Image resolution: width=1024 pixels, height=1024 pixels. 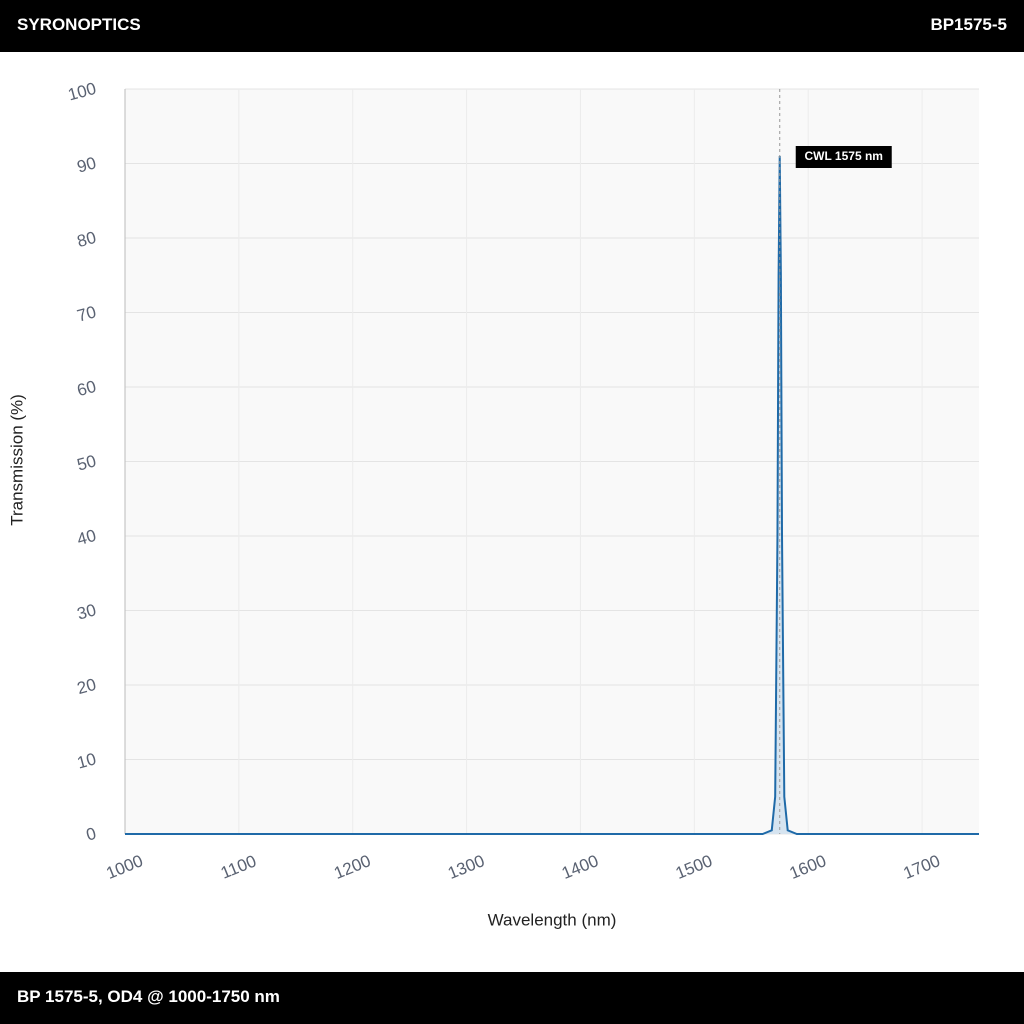 I want to click on annotation-text: CWL 1575 nm, so click(x=843, y=156).